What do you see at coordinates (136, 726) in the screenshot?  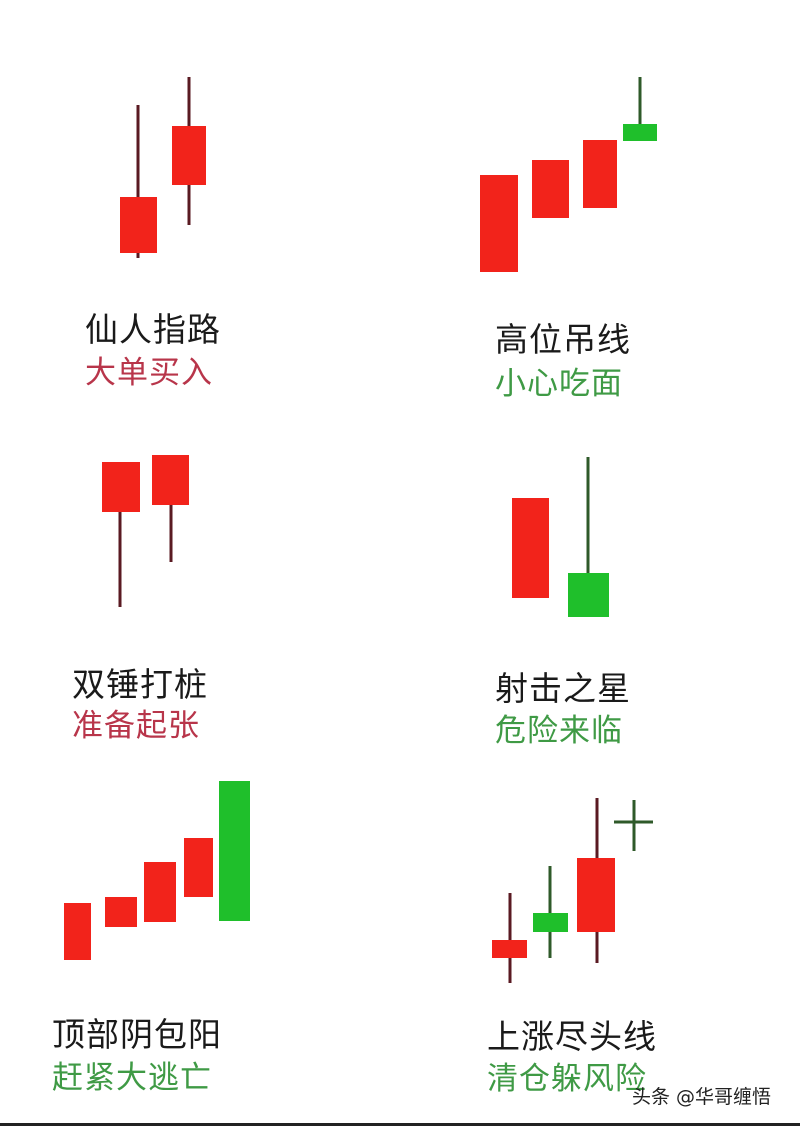 I see `pattern-subtitle: 准备起张` at bounding box center [136, 726].